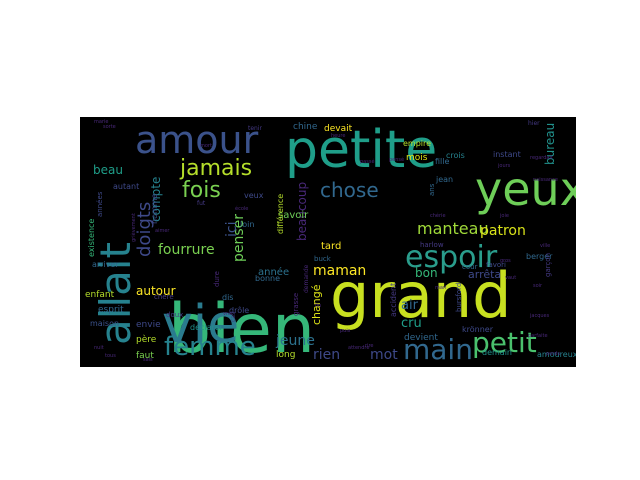  Describe the element at coordinates (539, 316) in the screenshot. I see `word-100: jacques` at that location.